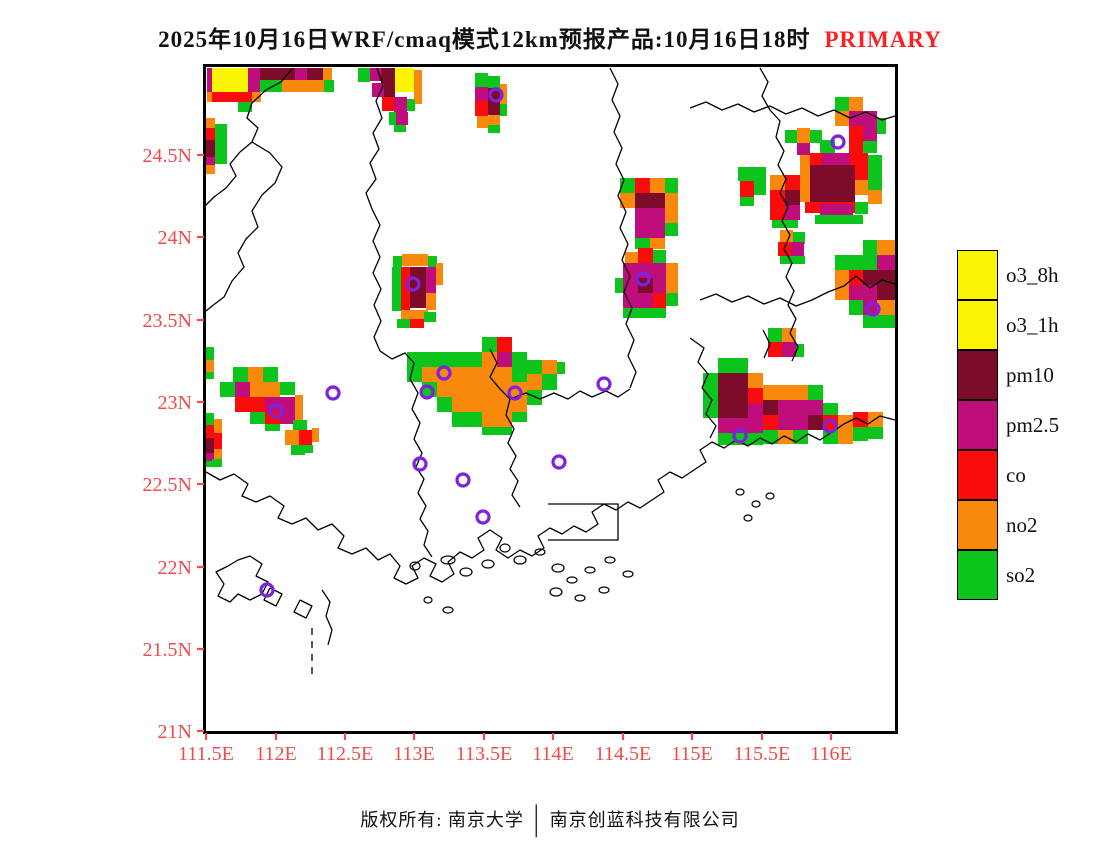 The height and width of the screenshot is (850, 1100). I want to click on legend-label-pm10: pm10, so click(1030, 375).